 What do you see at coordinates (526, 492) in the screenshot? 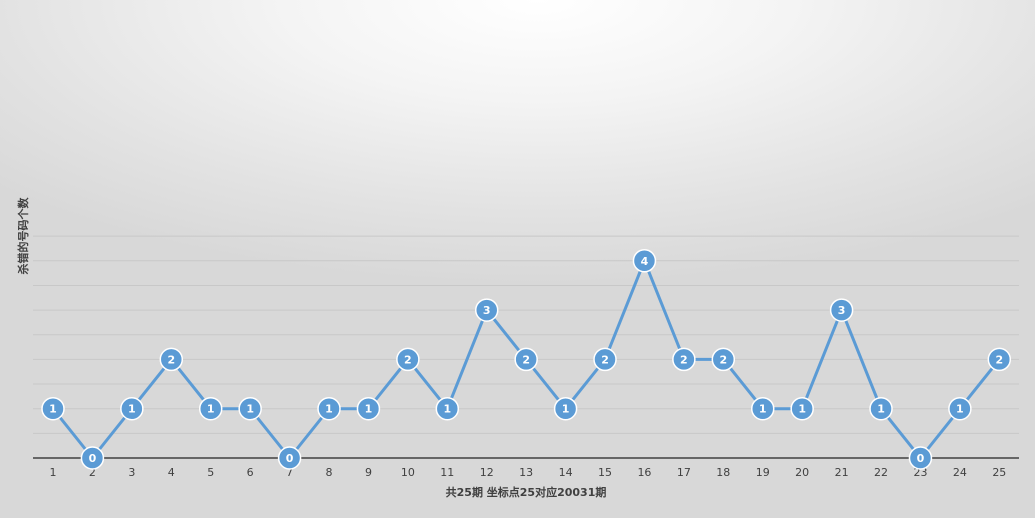
I see `x-axis-title: 共25期 坐标点25对应20031期` at bounding box center [526, 492].